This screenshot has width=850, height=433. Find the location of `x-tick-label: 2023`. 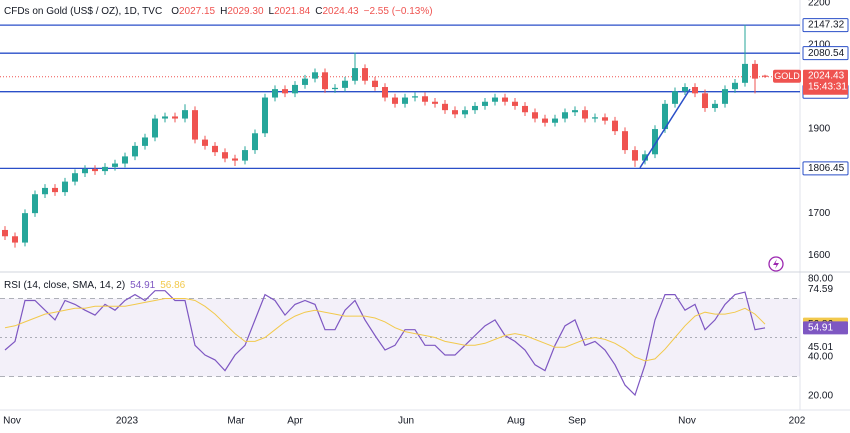

x-tick-label: 2023 is located at coordinates (127, 421).